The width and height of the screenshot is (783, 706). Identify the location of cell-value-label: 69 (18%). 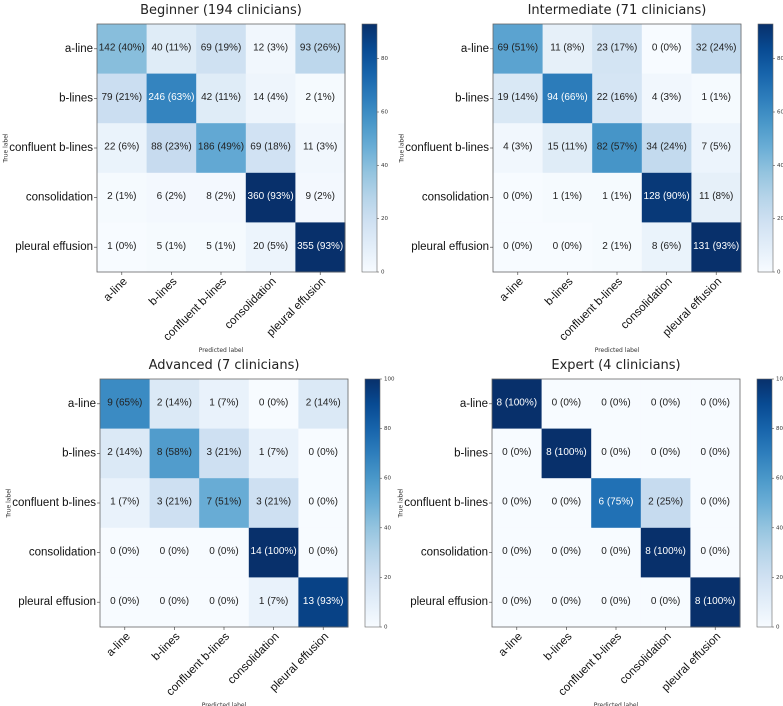
(270, 147).